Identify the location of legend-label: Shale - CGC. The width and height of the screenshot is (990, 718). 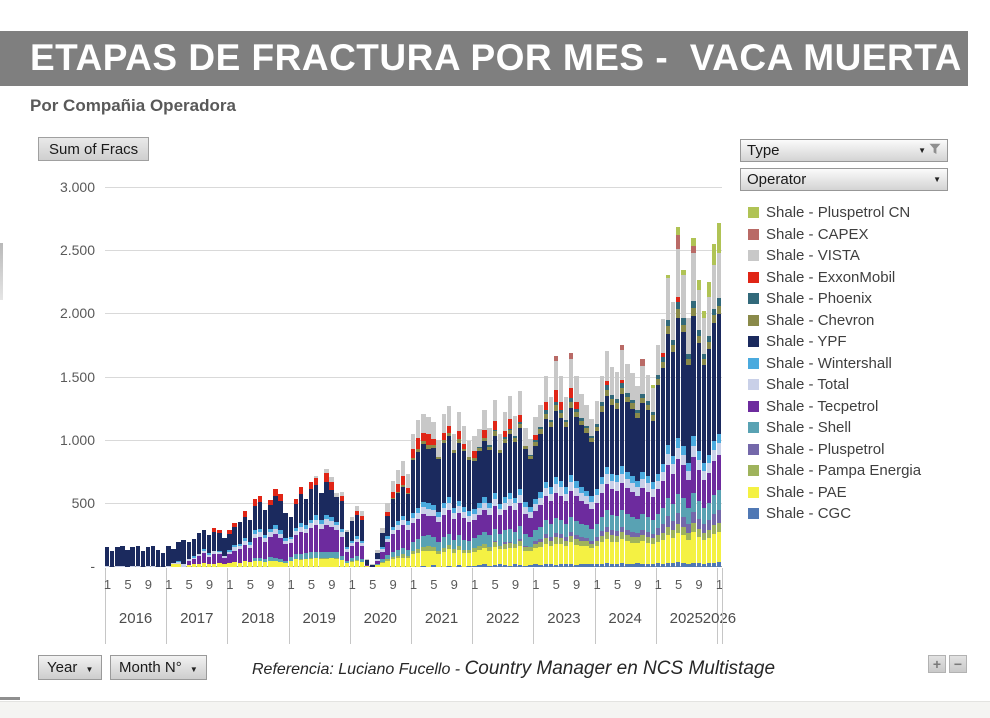
(809, 514).